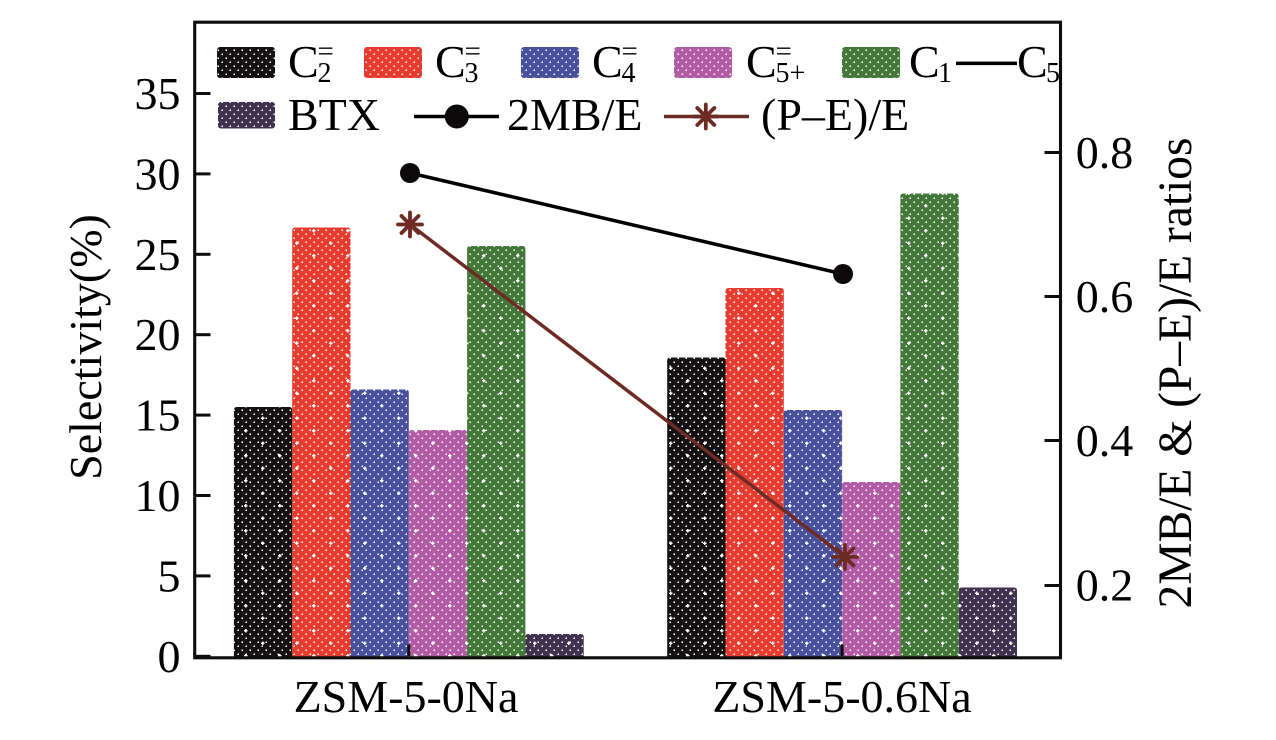  Describe the element at coordinates (472, 73) in the screenshot. I see `svg-text: 3` at that location.